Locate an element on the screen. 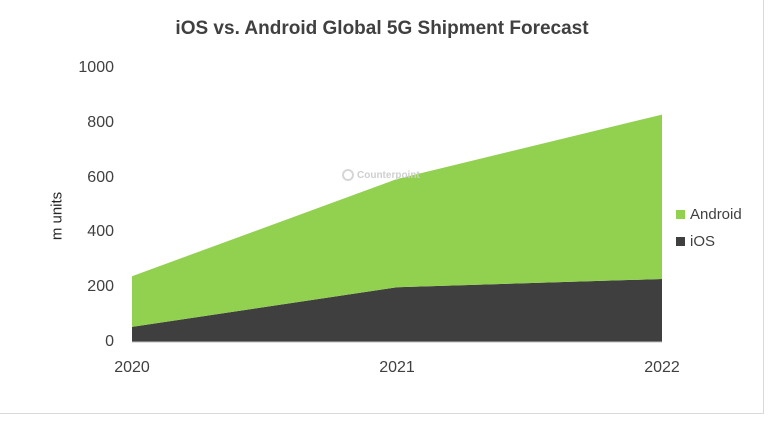  legend-item-android: Android is located at coordinates (709, 214).